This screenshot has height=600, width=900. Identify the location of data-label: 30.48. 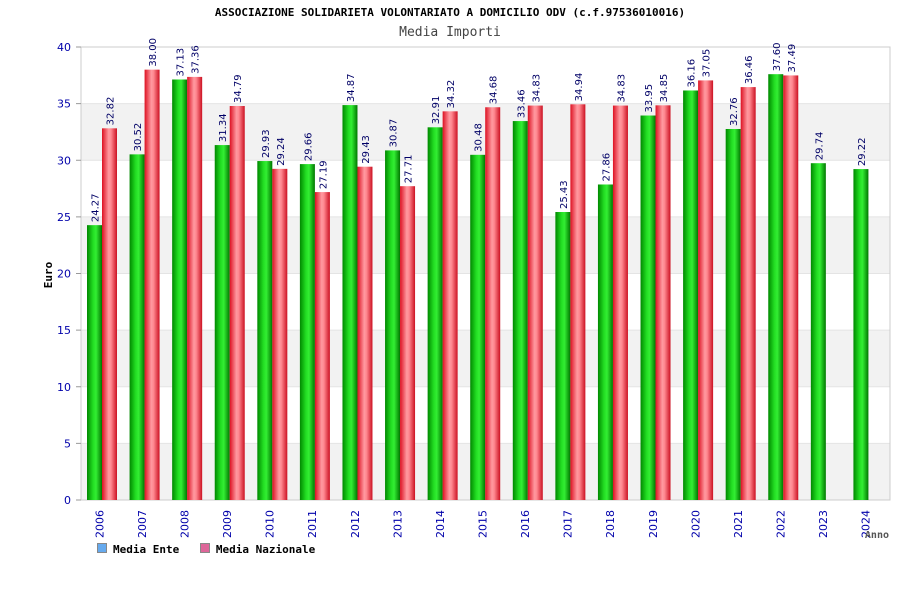
(479, 137).